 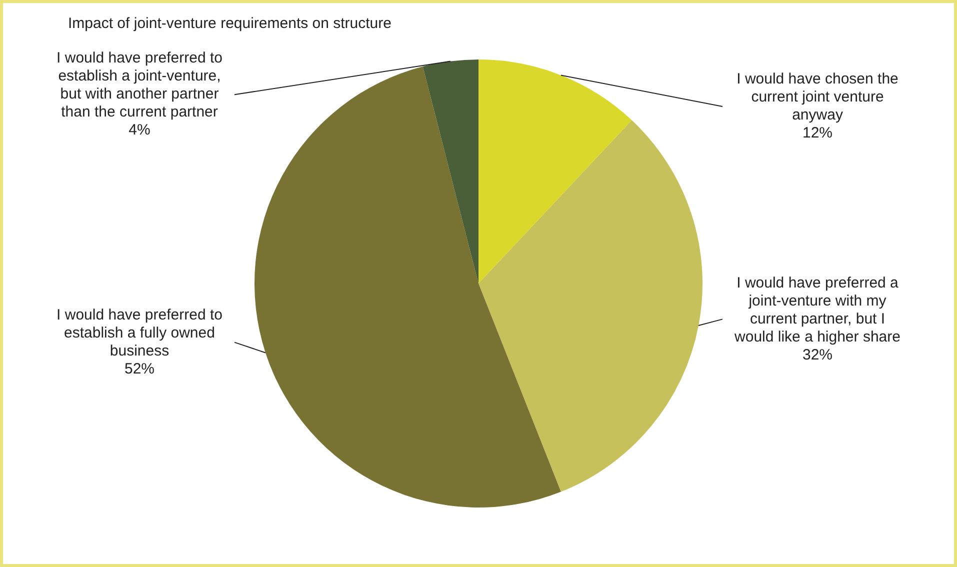 What do you see at coordinates (139, 333) in the screenshot?
I see `slice-label: I would have preferred to establish a fully owned business` at bounding box center [139, 333].